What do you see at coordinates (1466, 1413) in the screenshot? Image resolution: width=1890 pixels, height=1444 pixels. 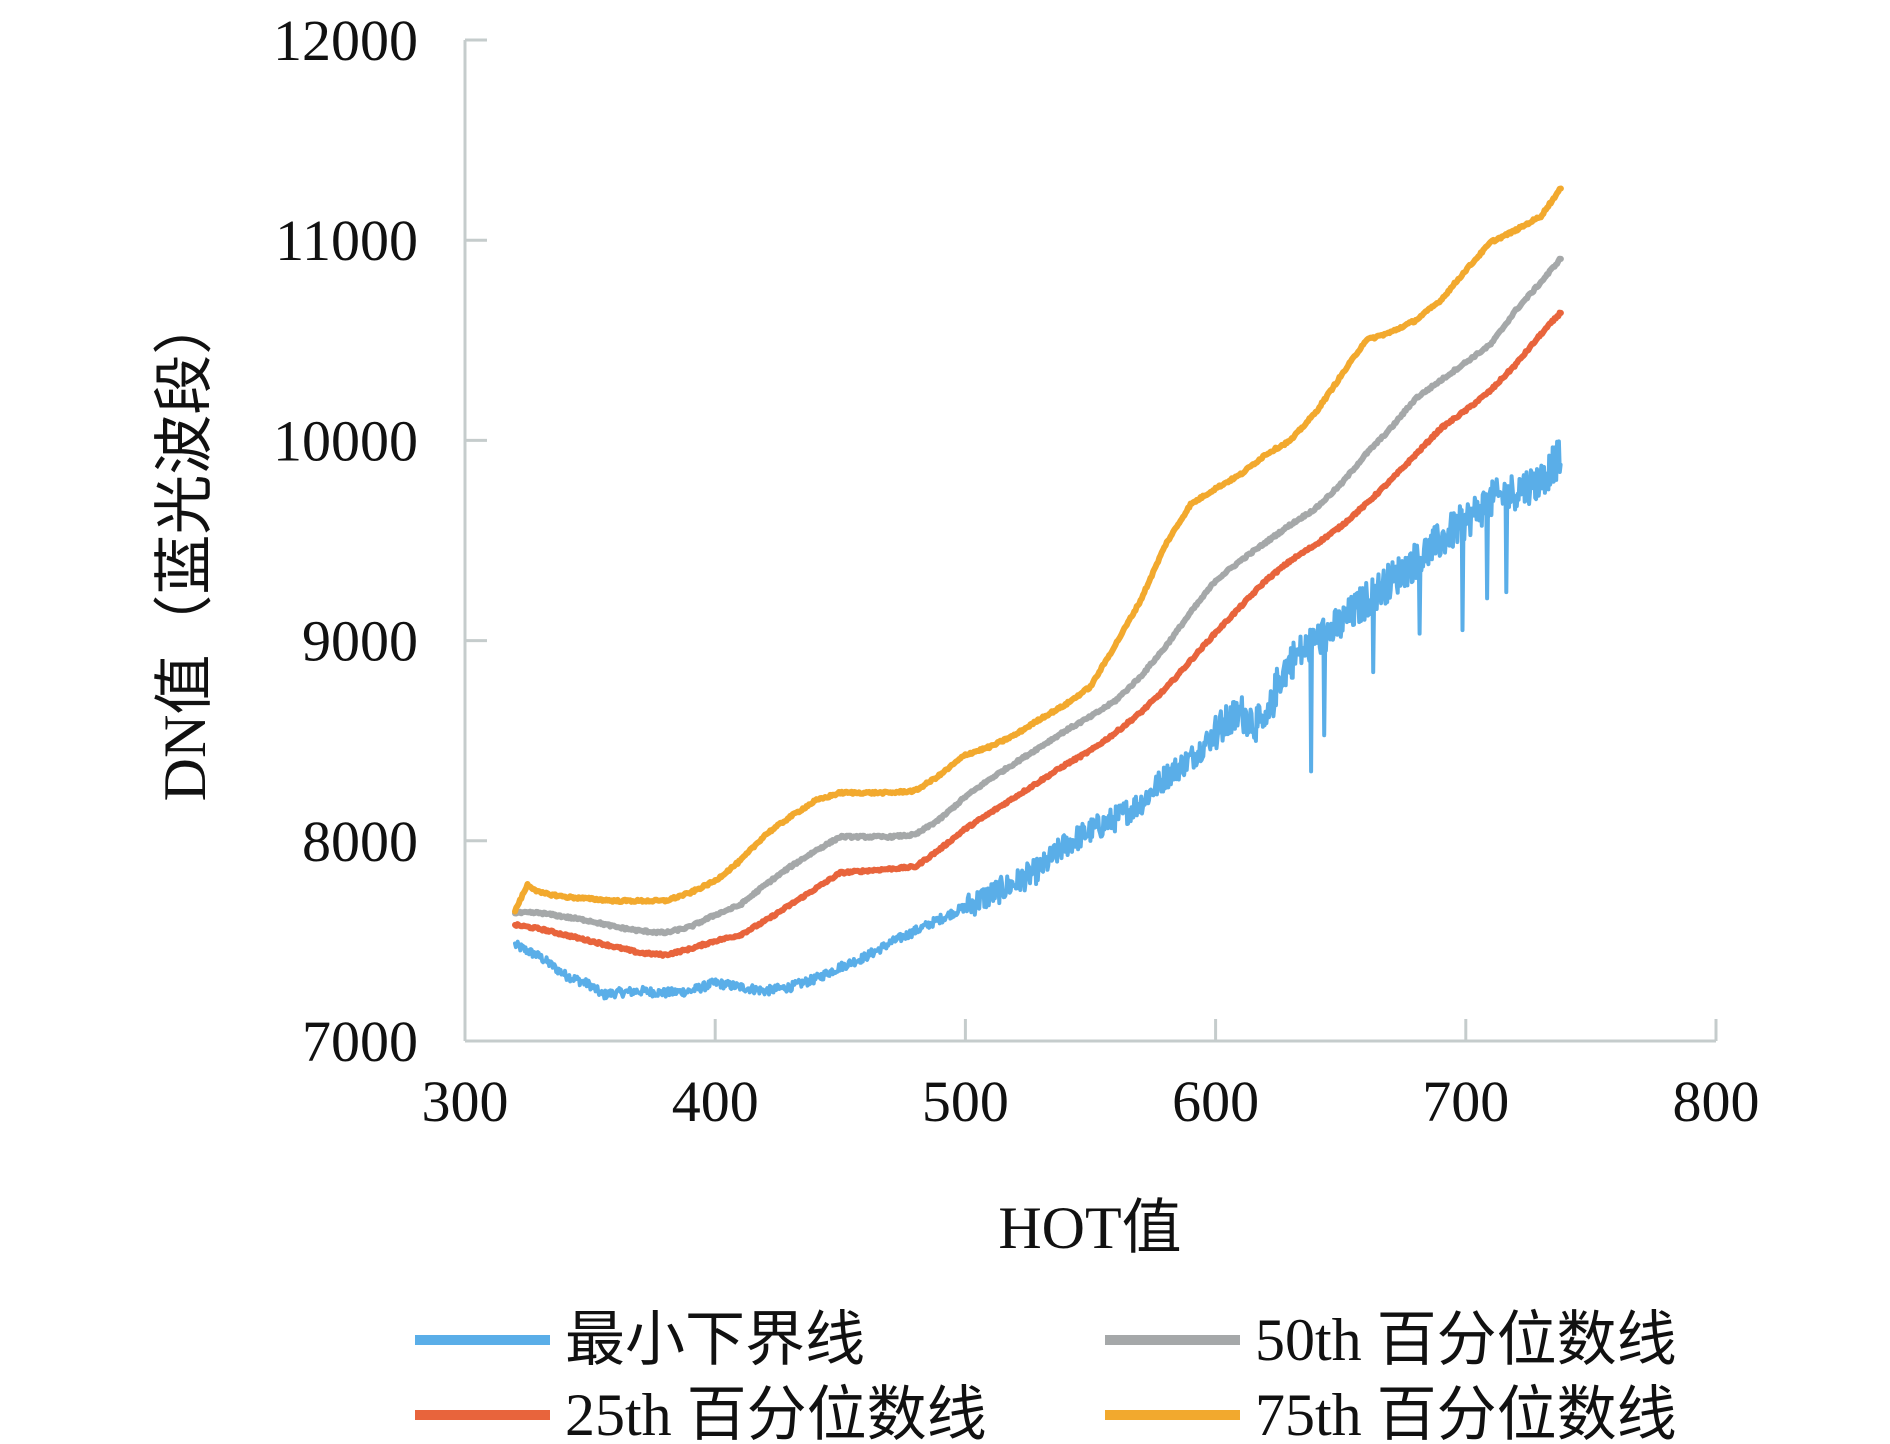 I see `legend-label: 75th 百分位数线` at bounding box center [1466, 1413].